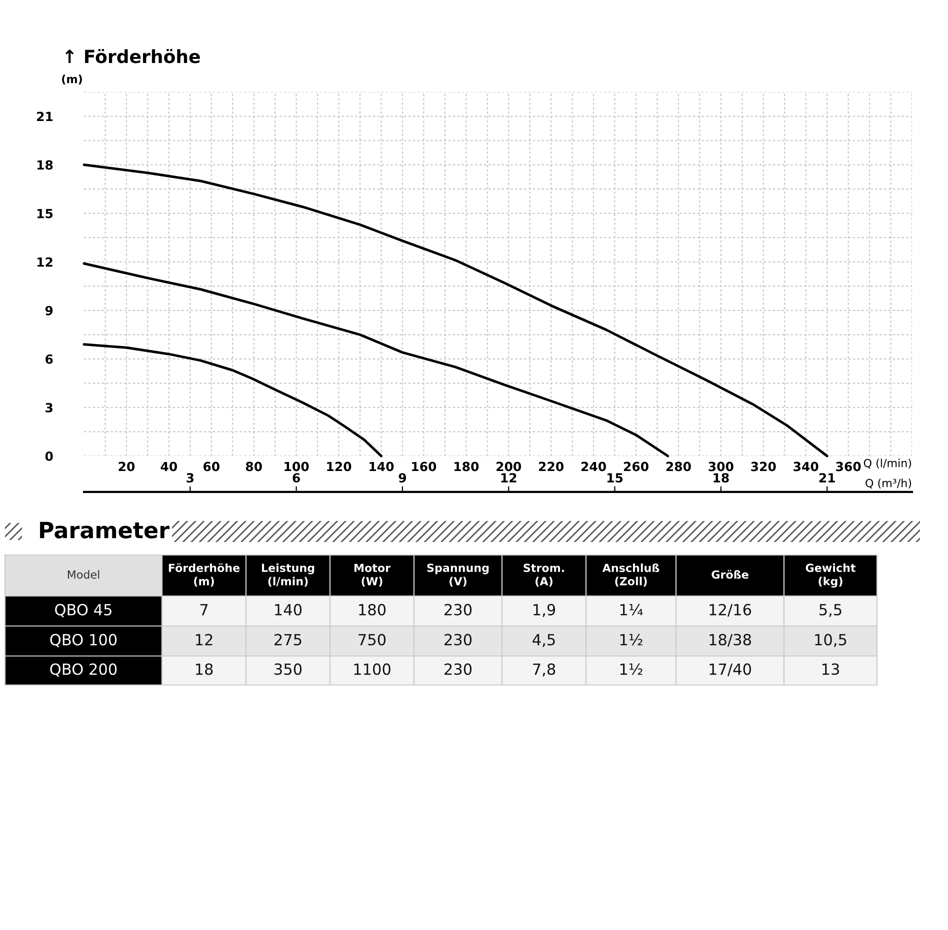 The width and height of the screenshot is (948, 930). I want to click on text: 7, so click(204, 610).